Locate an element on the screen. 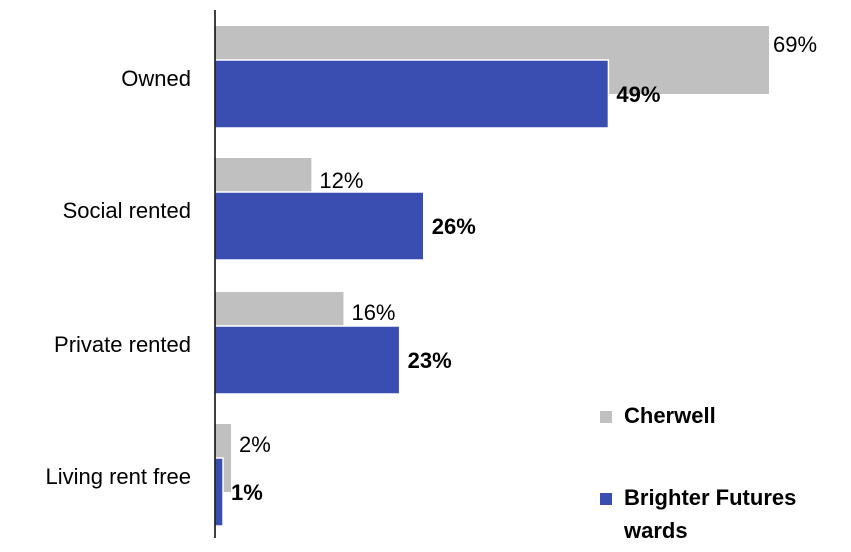  bar-brighter-futures-wards-private-rented is located at coordinates (307, 360).